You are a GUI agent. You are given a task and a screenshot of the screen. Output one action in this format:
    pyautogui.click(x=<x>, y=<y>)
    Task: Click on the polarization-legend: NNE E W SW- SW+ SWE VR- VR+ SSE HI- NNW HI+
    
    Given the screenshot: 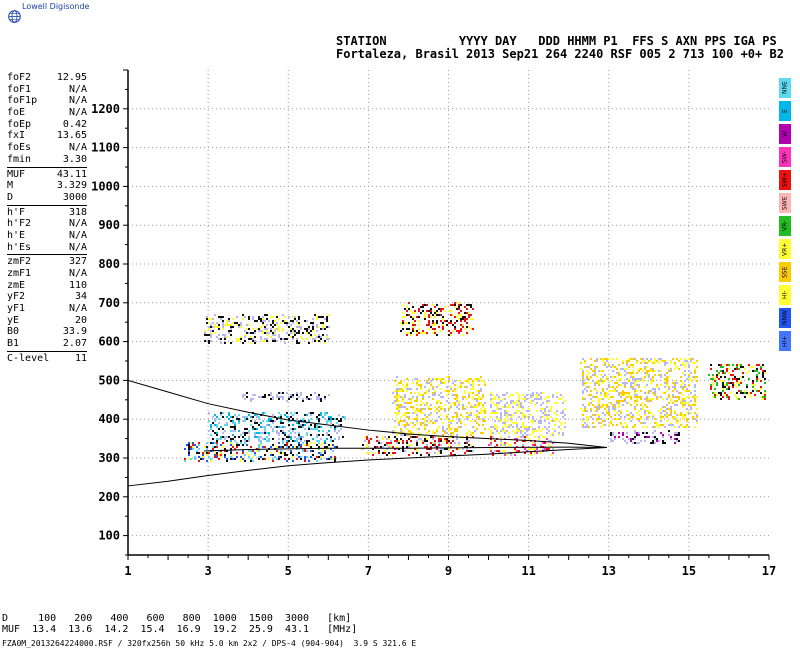 What is the action you would take?
    pyautogui.click(x=785, y=216)
    